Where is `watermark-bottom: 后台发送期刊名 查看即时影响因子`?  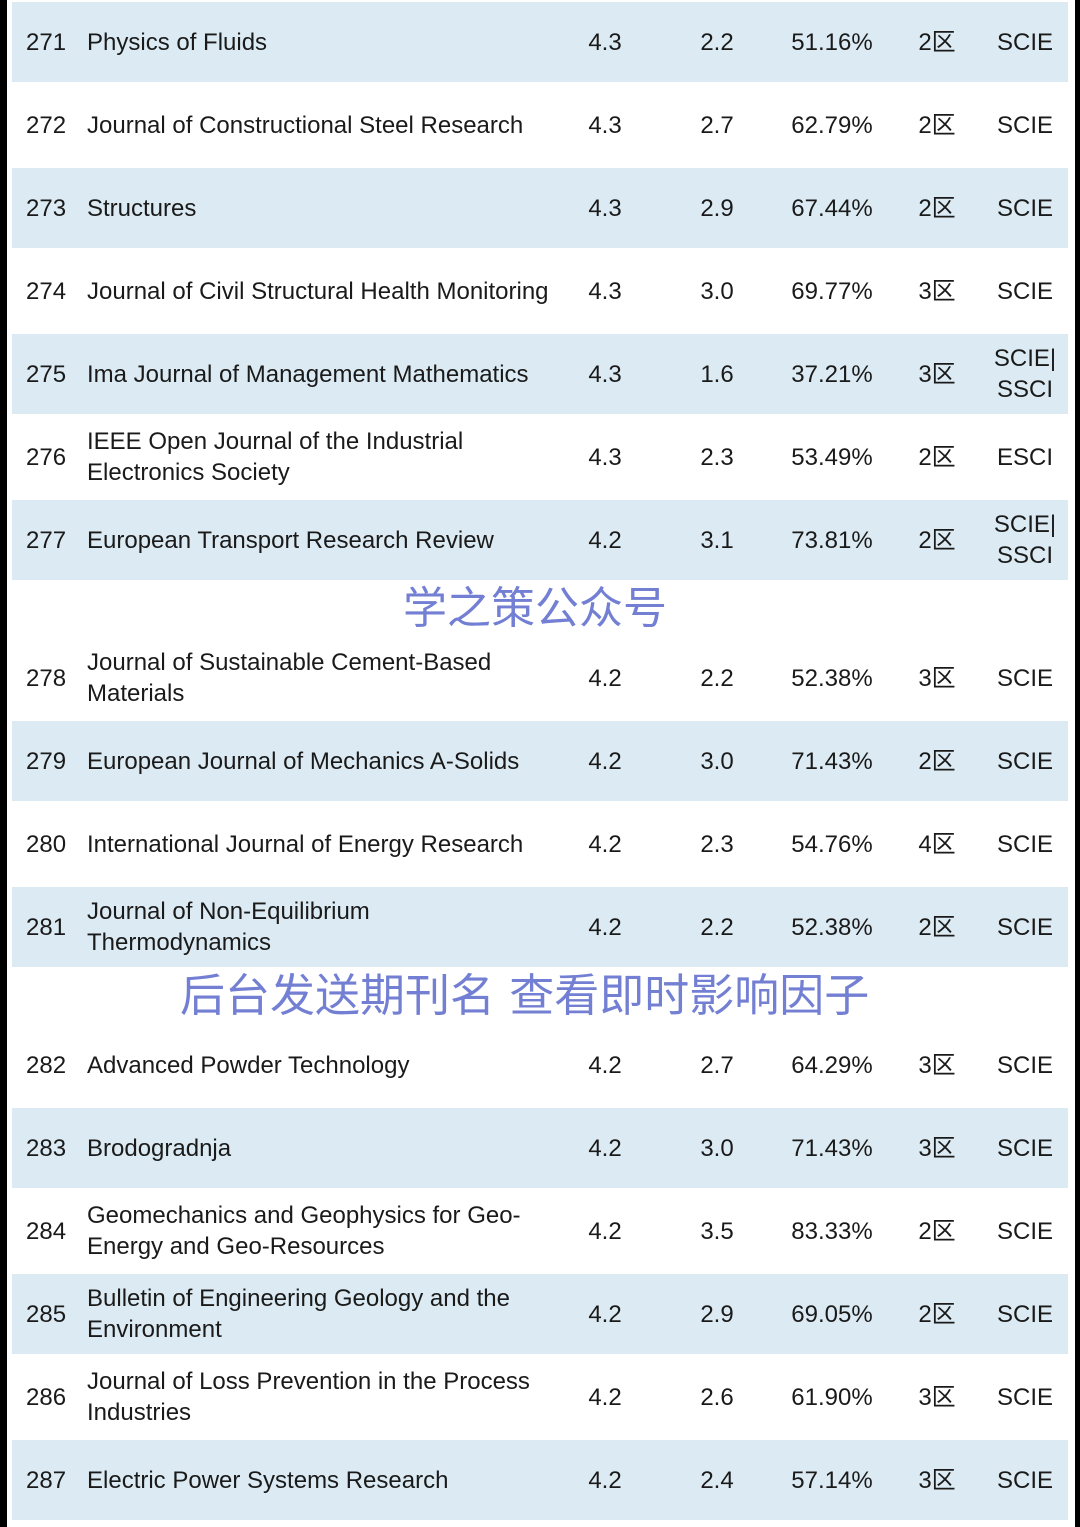 watermark-bottom: 后台发送期刊名 查看即时影响因子 is located at coordinates (525, 995).